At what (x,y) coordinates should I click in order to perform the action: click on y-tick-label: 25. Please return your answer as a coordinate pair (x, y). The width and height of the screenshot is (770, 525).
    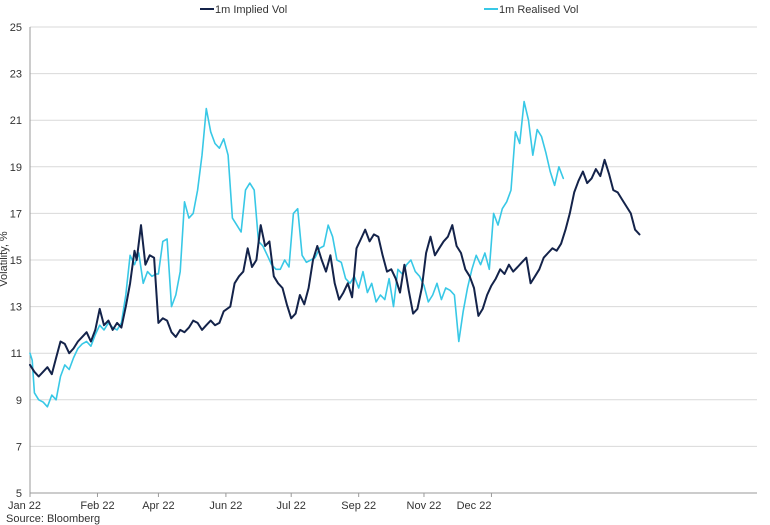
    Looking at the image, I should click on (16, 28).